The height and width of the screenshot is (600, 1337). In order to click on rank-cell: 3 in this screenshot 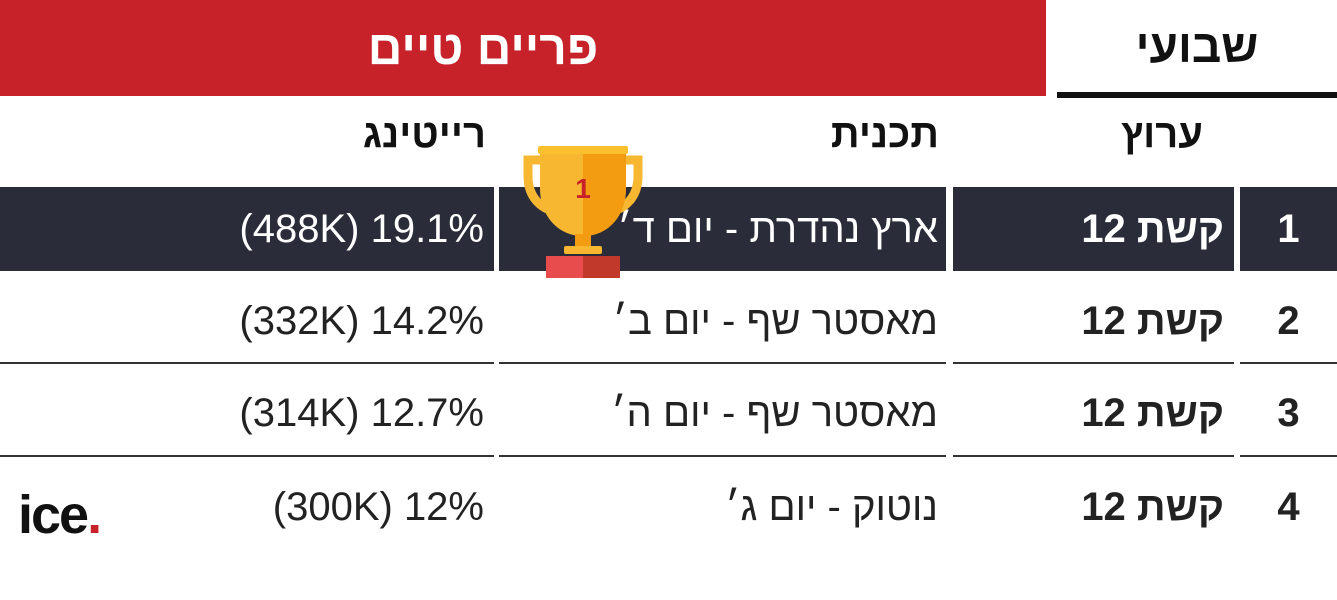, I will do `click(1288, 412)`.